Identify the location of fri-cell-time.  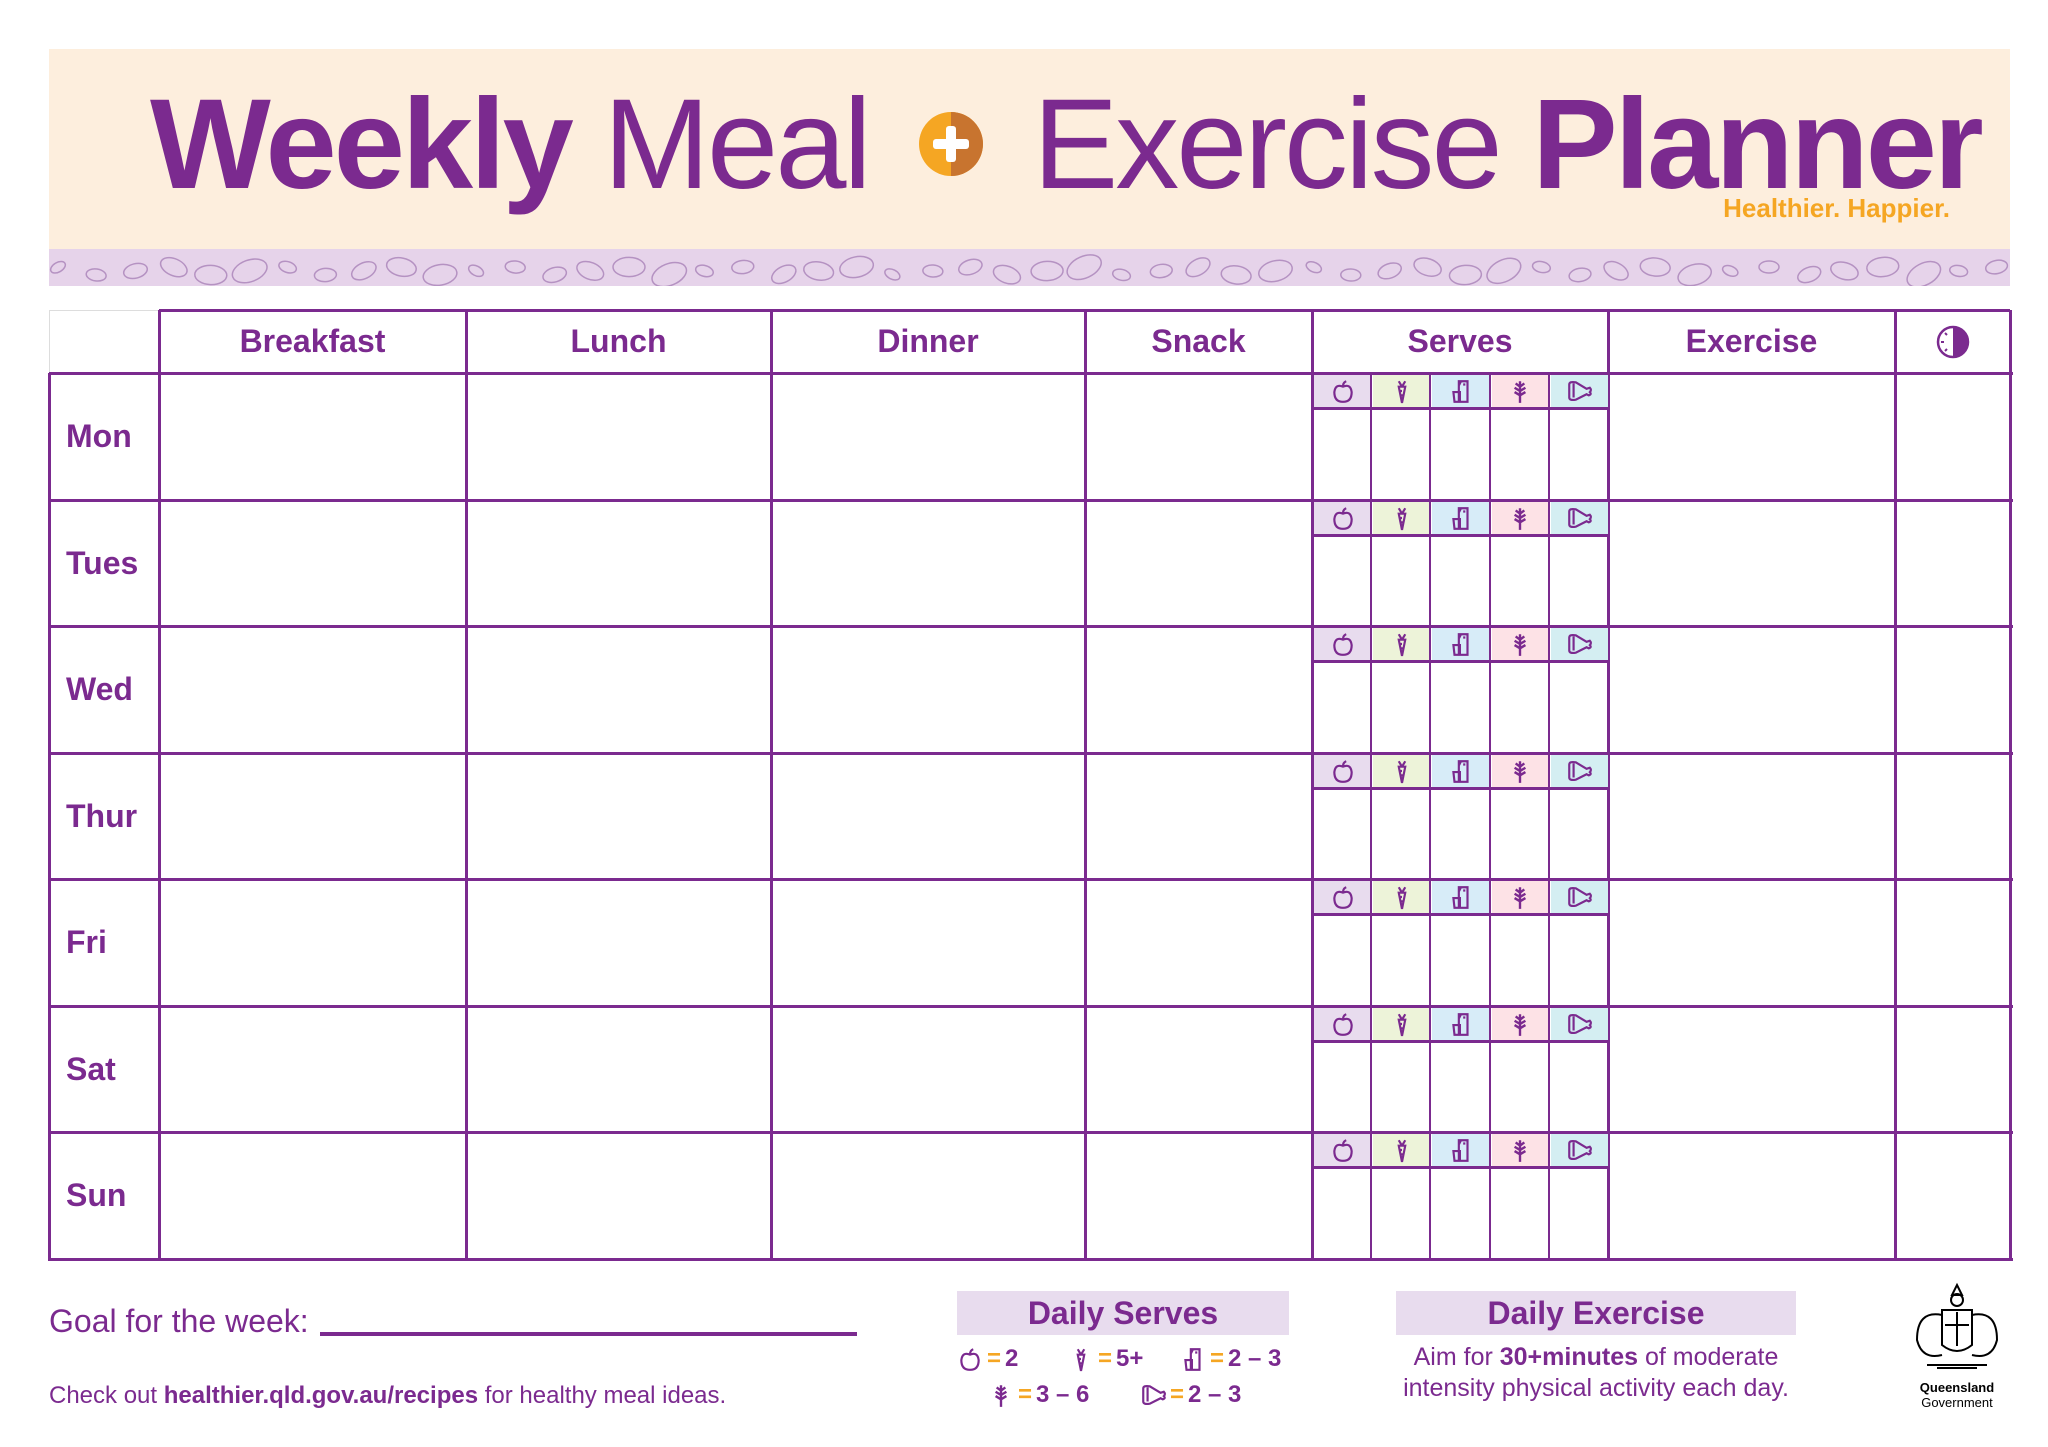
(1953, 943).